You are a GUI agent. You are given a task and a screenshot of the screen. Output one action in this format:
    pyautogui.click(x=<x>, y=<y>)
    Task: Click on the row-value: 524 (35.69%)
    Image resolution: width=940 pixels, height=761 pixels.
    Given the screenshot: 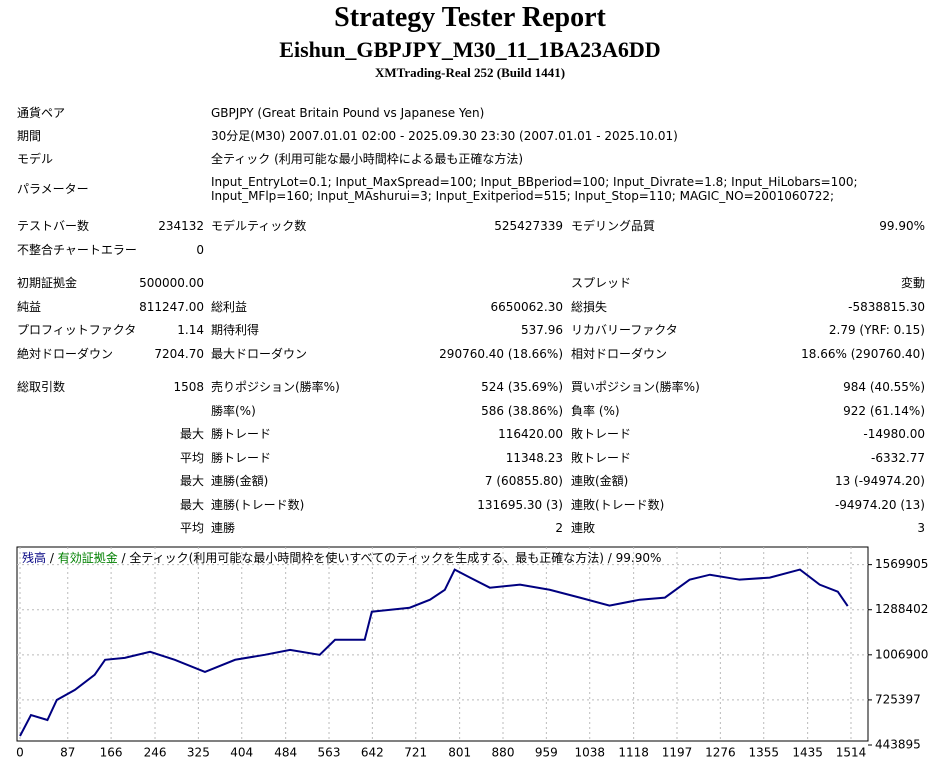 What is the action you would take?
    pyautogui.click(x=522, y=387)
    